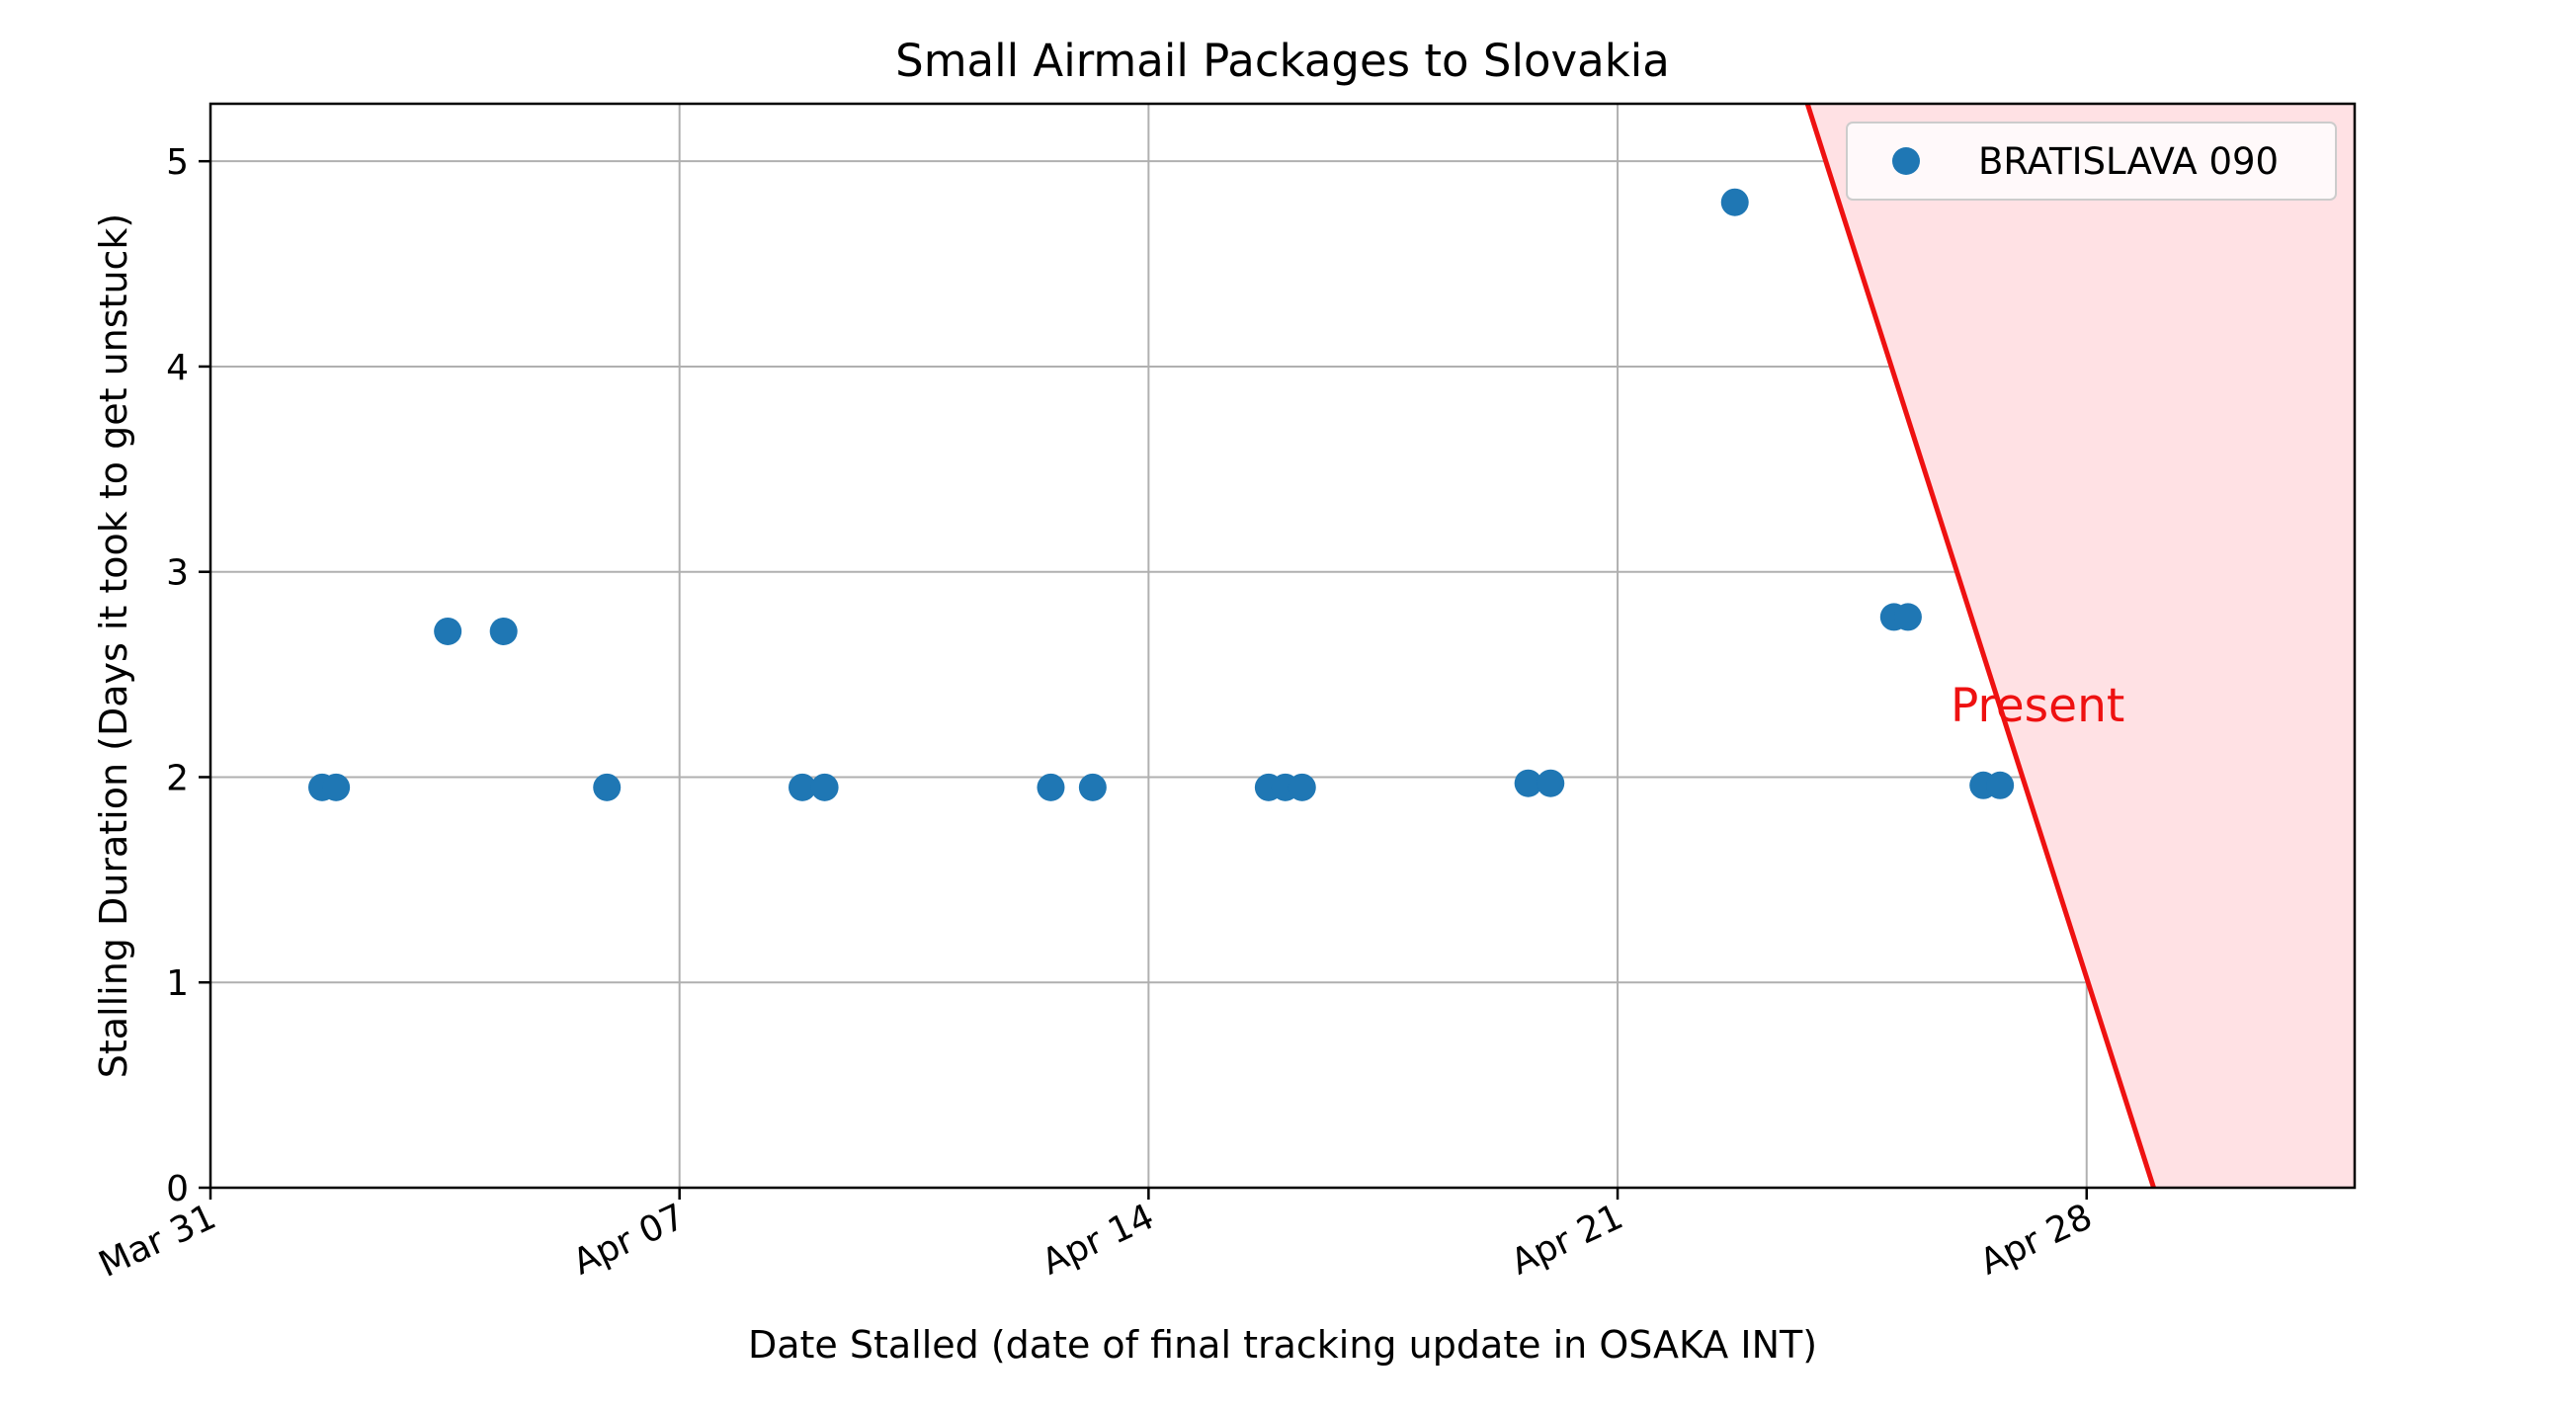  What do you see at coordinates (629, 1240) in the screenshot?
I see `x-tick-label: Apr 07` at bounding box center [629, 1240].